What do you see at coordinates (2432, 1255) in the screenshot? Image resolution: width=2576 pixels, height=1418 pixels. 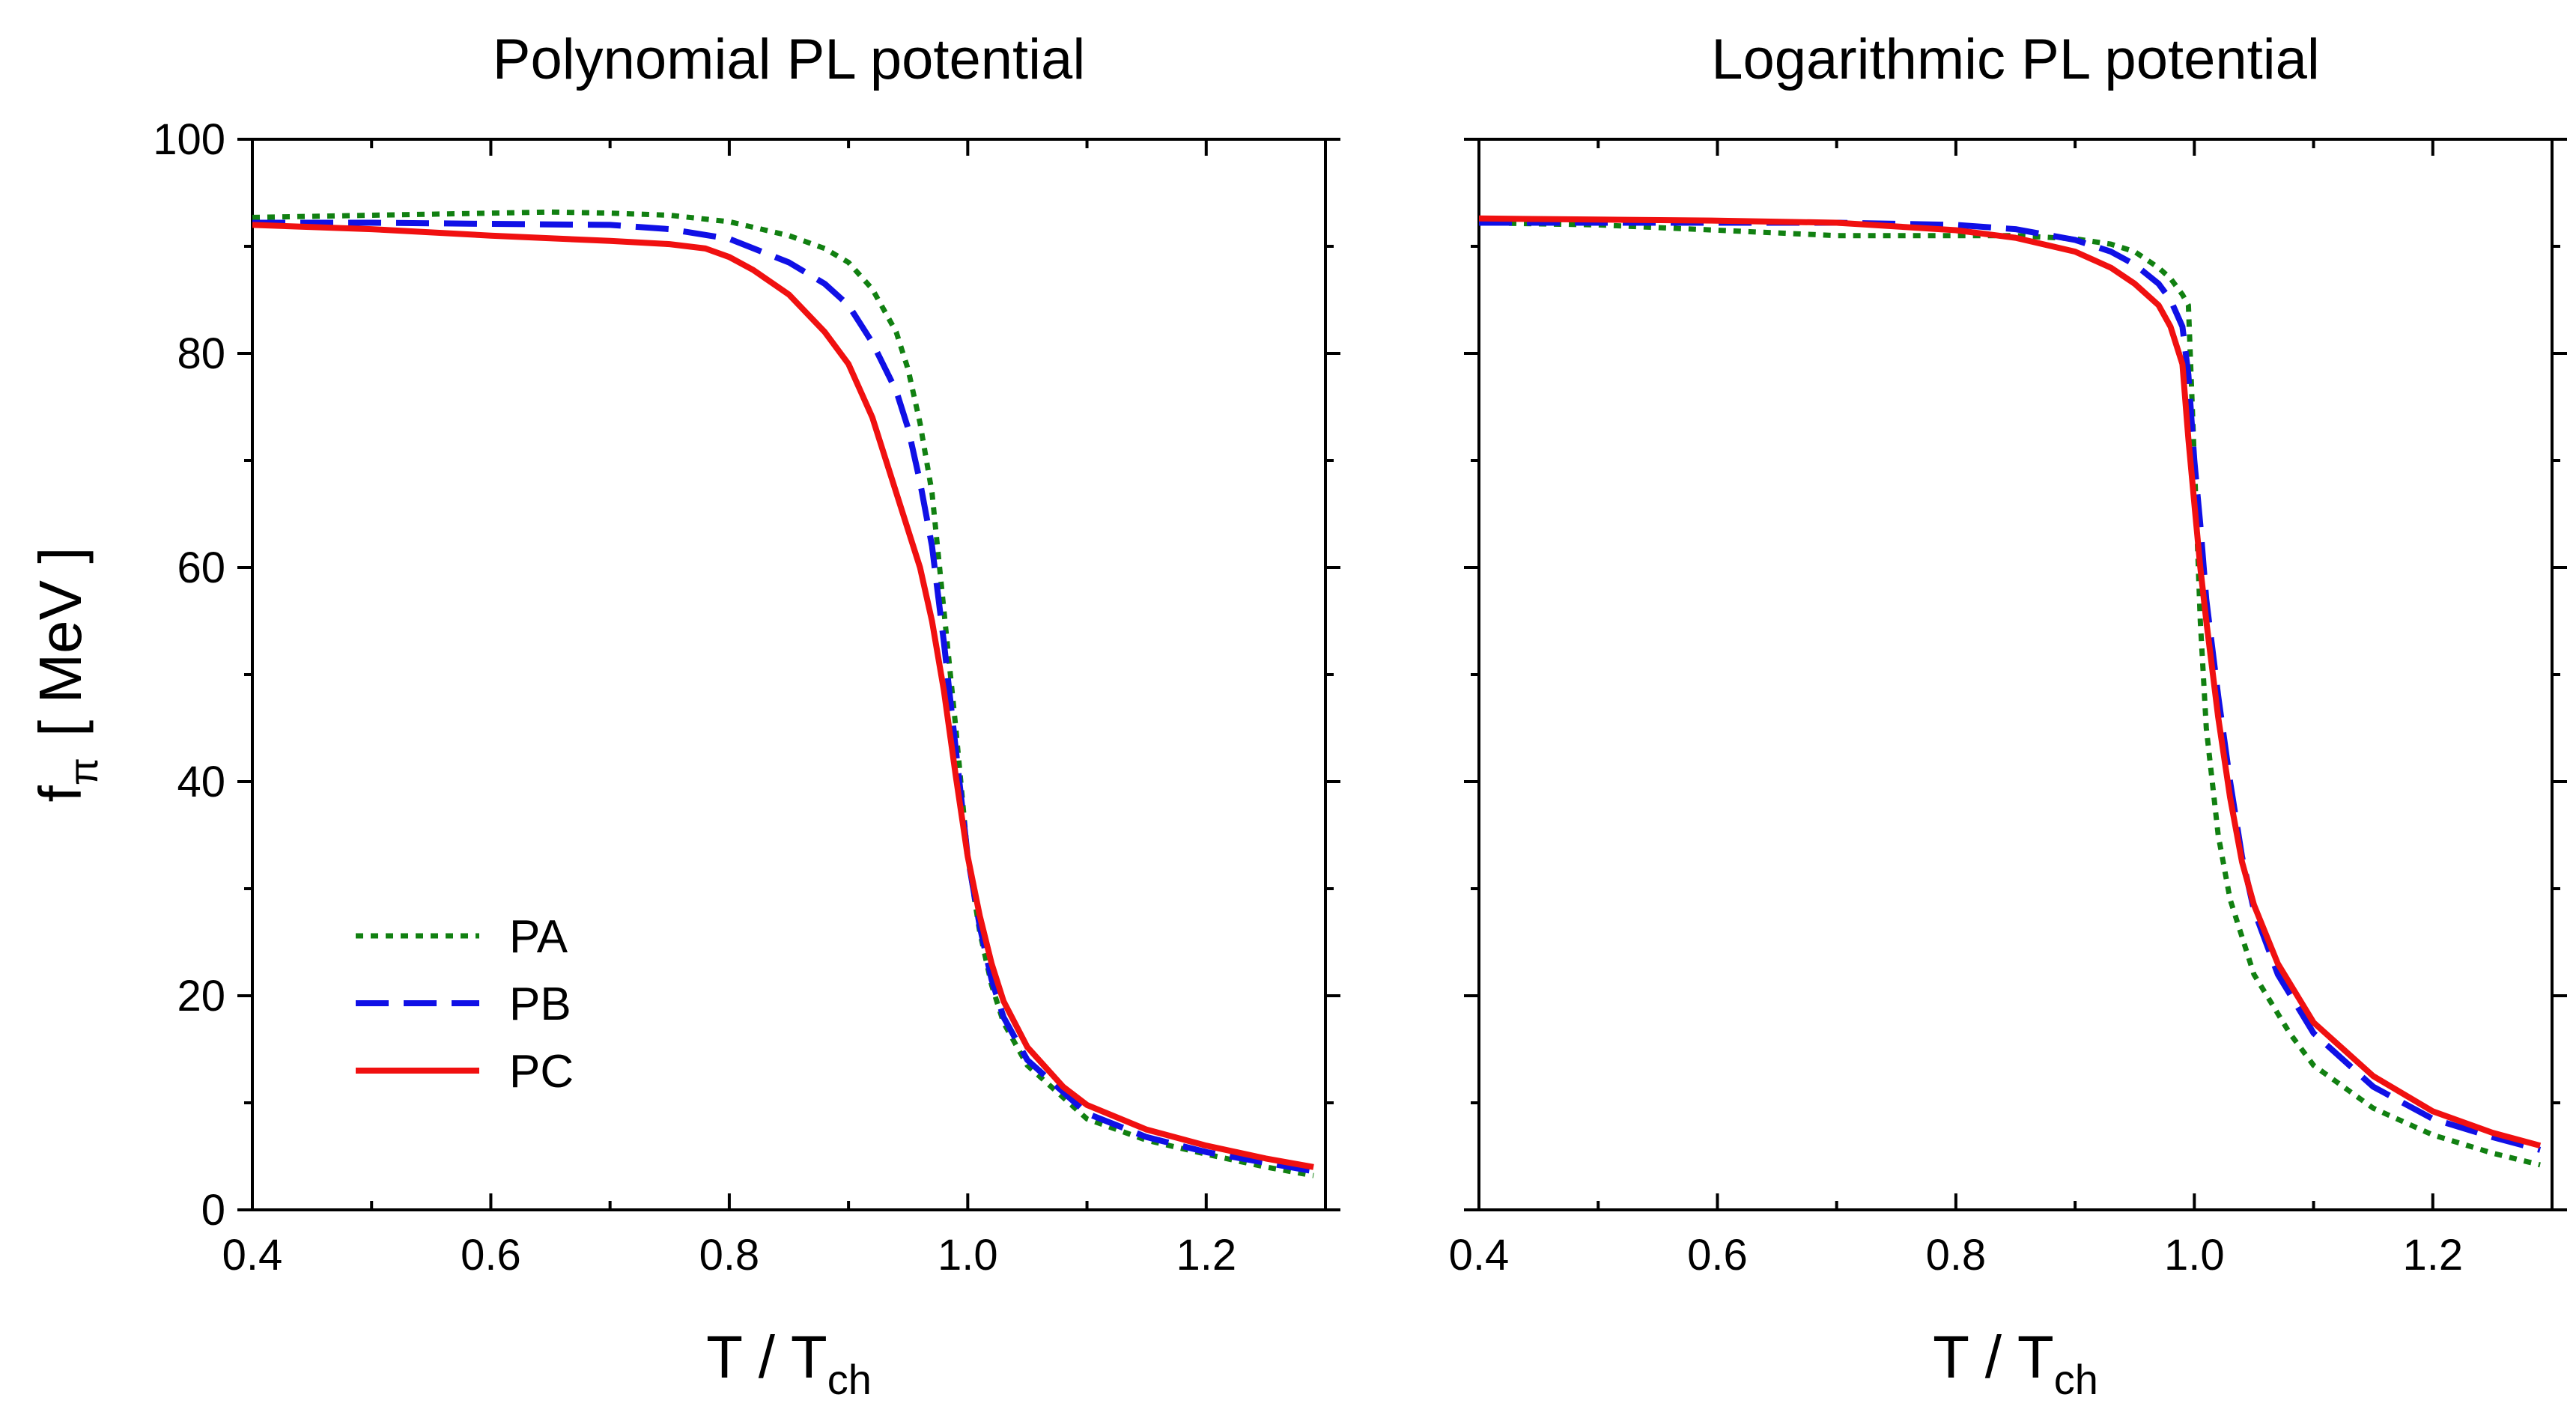 I see `panel-2-x-tick-label: 1.2` at bounding box center [2432, 1255].